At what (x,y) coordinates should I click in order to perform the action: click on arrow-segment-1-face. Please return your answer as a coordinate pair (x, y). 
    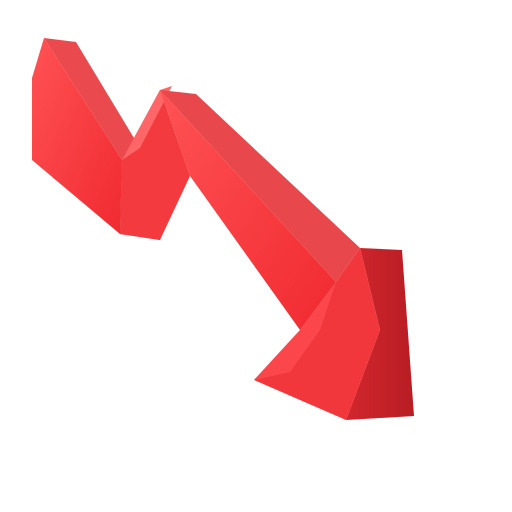
    Looking at the image, I should click on (77, 136).